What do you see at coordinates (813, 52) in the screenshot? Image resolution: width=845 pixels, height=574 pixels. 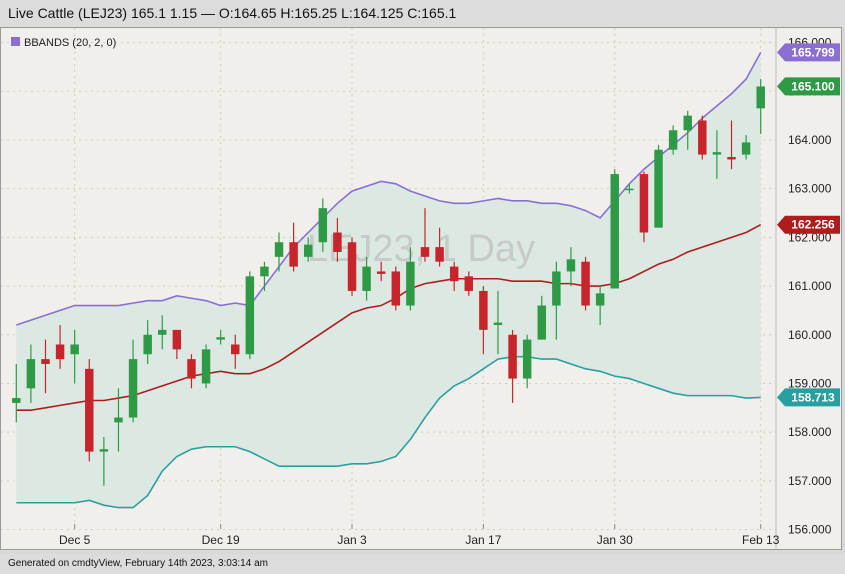 I see `value-label-text: 165.799` at bounding box center [813, 52].